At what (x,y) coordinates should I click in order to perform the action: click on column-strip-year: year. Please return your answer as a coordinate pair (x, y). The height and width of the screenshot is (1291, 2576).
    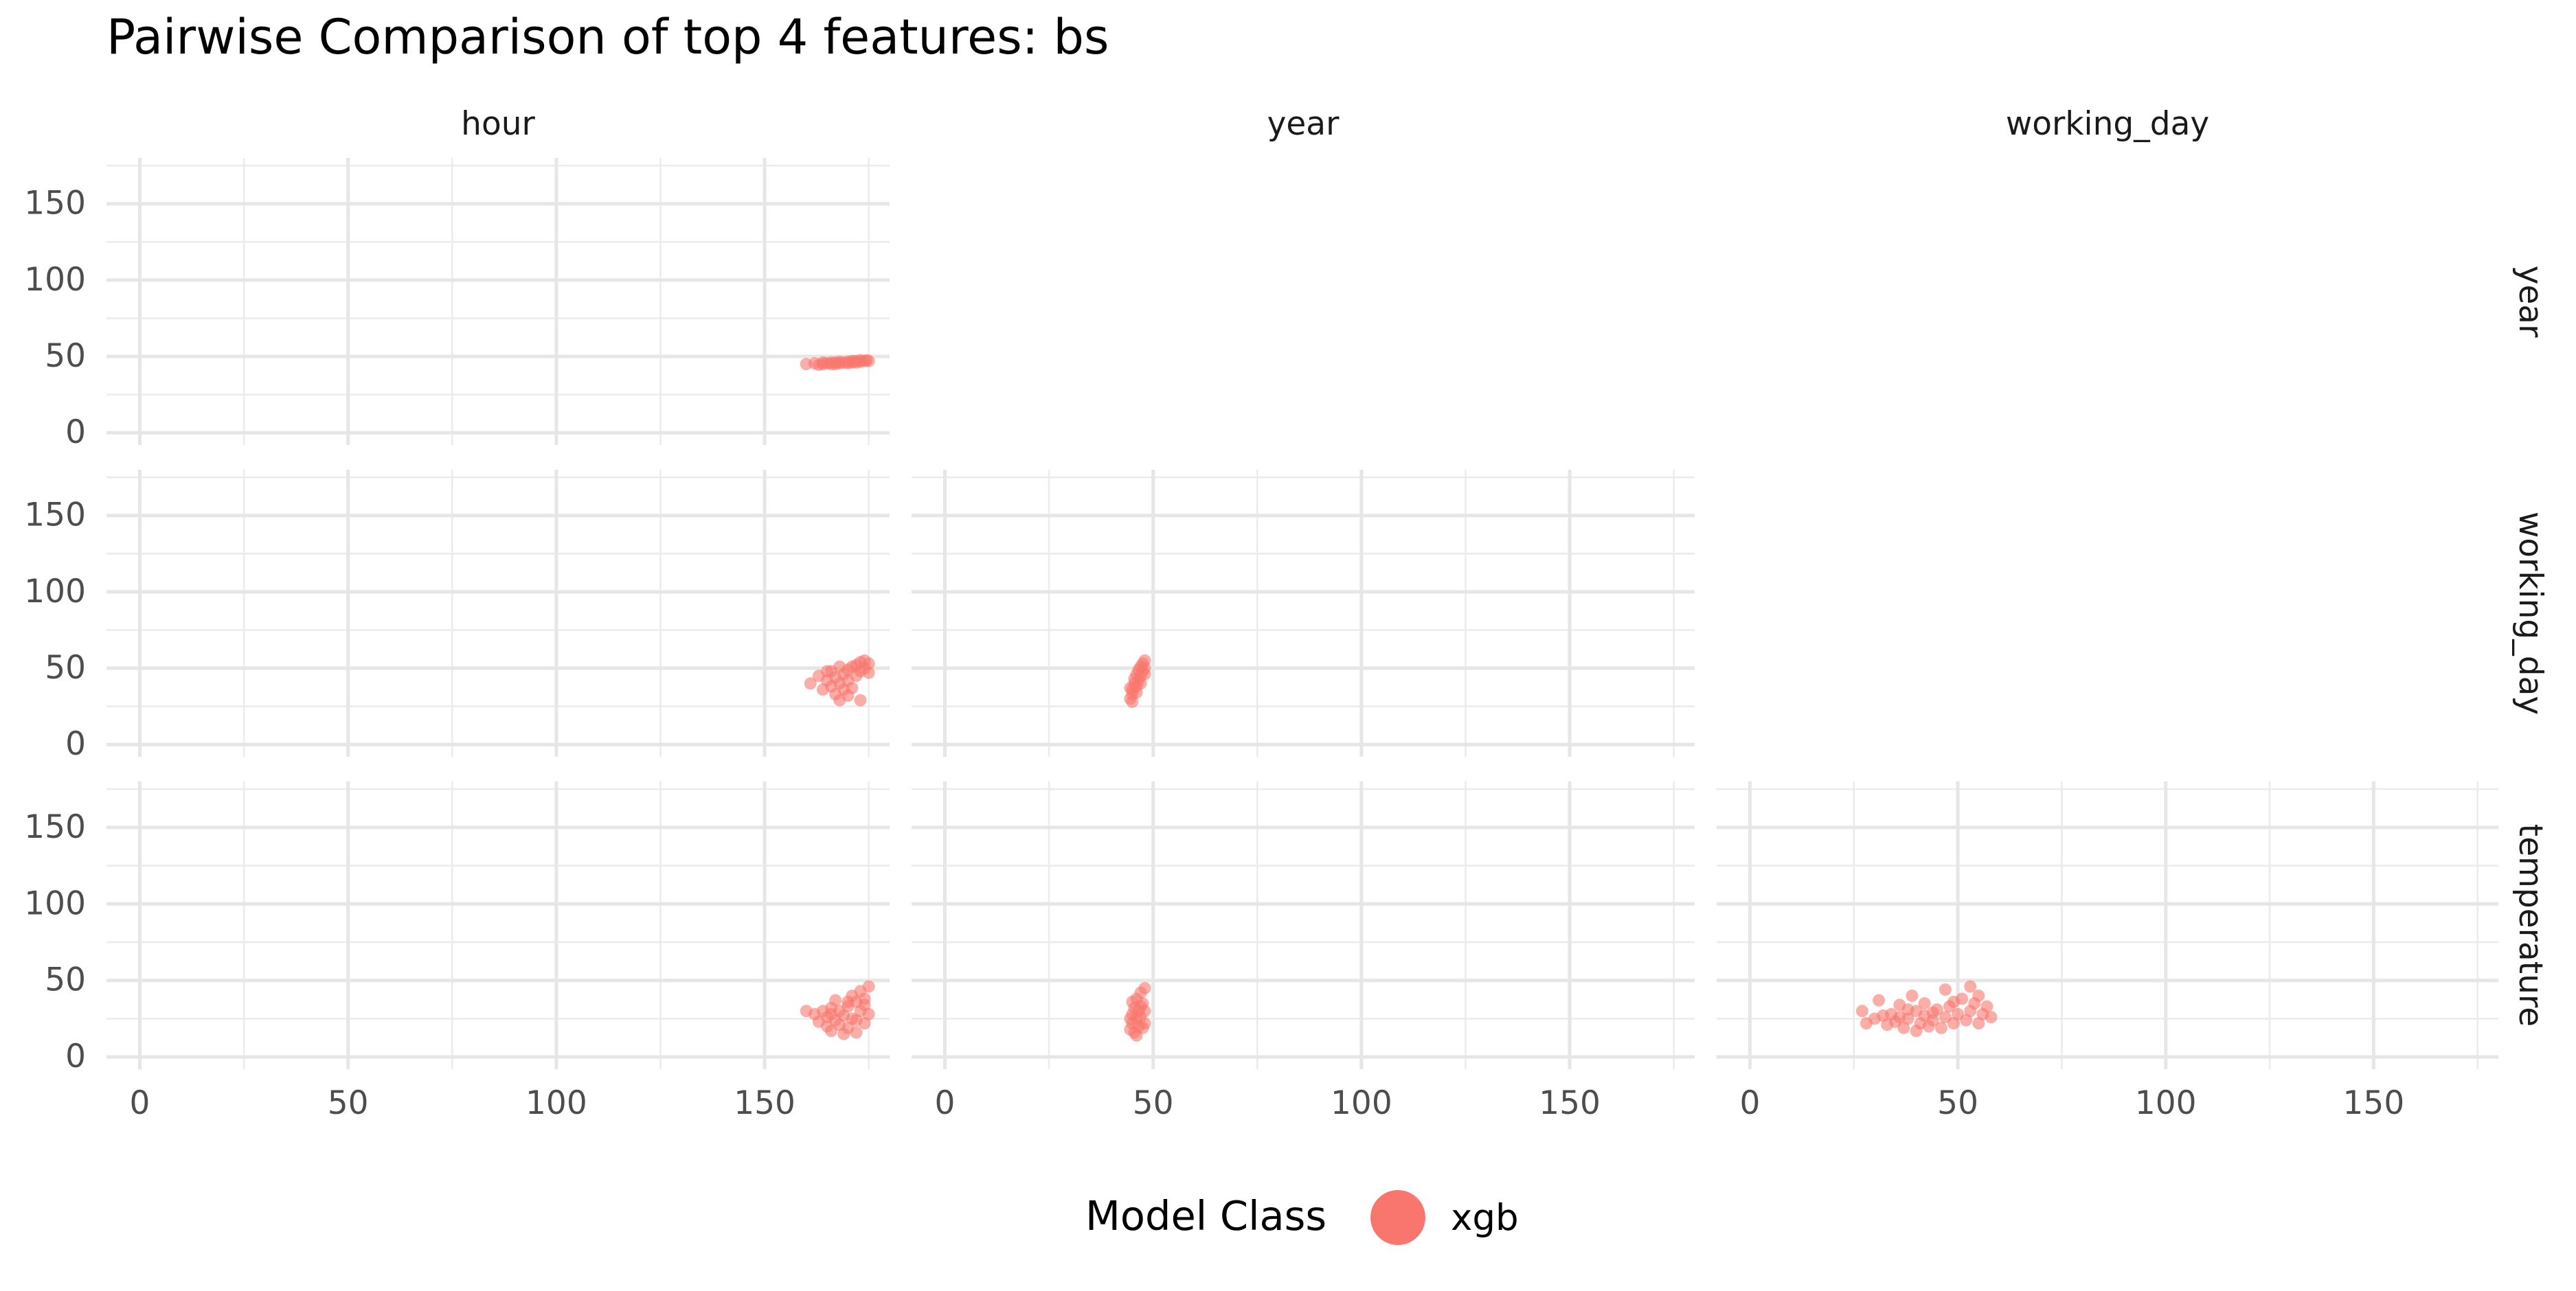
    Looking at the image, I should click on (1303, 124).